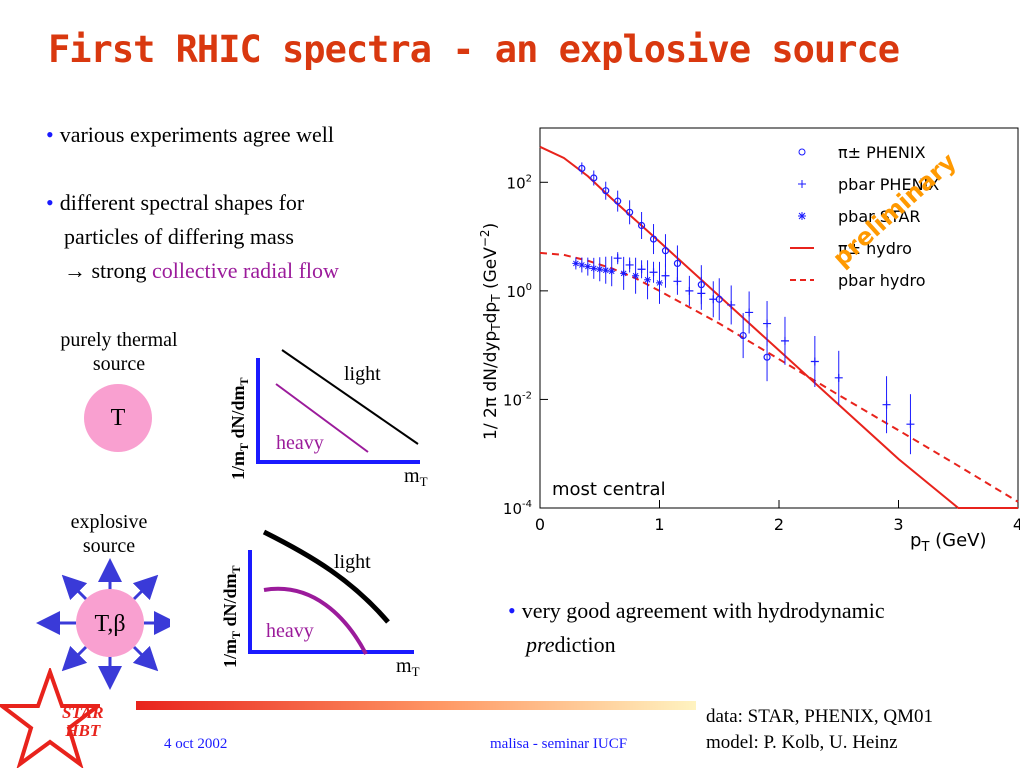 This screenshot has width=1024, height=768. I want to click on x-tick-label: 2, so click(779, 524).